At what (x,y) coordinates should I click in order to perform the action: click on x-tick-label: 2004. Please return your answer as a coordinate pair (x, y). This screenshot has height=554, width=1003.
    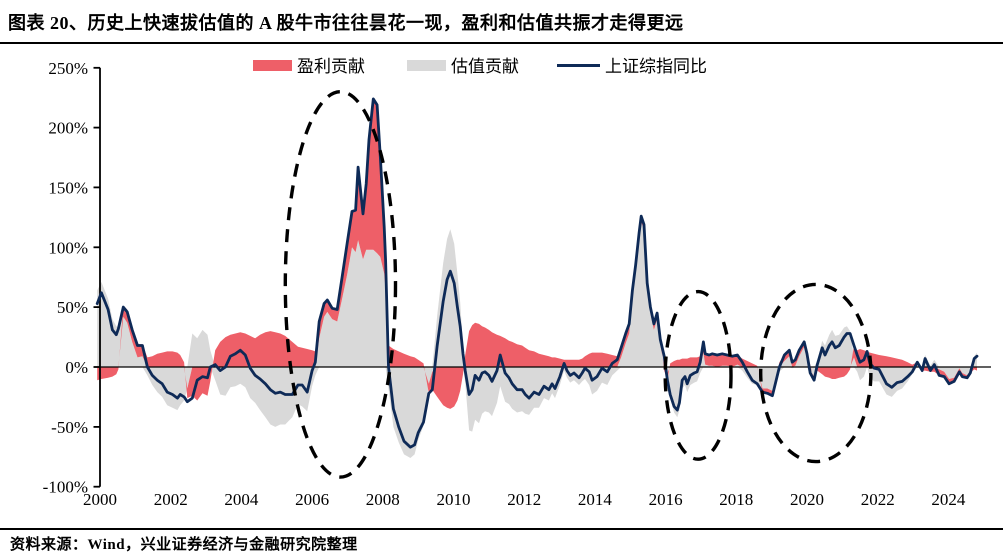
    Looking at the image, I should click on (241, 499).